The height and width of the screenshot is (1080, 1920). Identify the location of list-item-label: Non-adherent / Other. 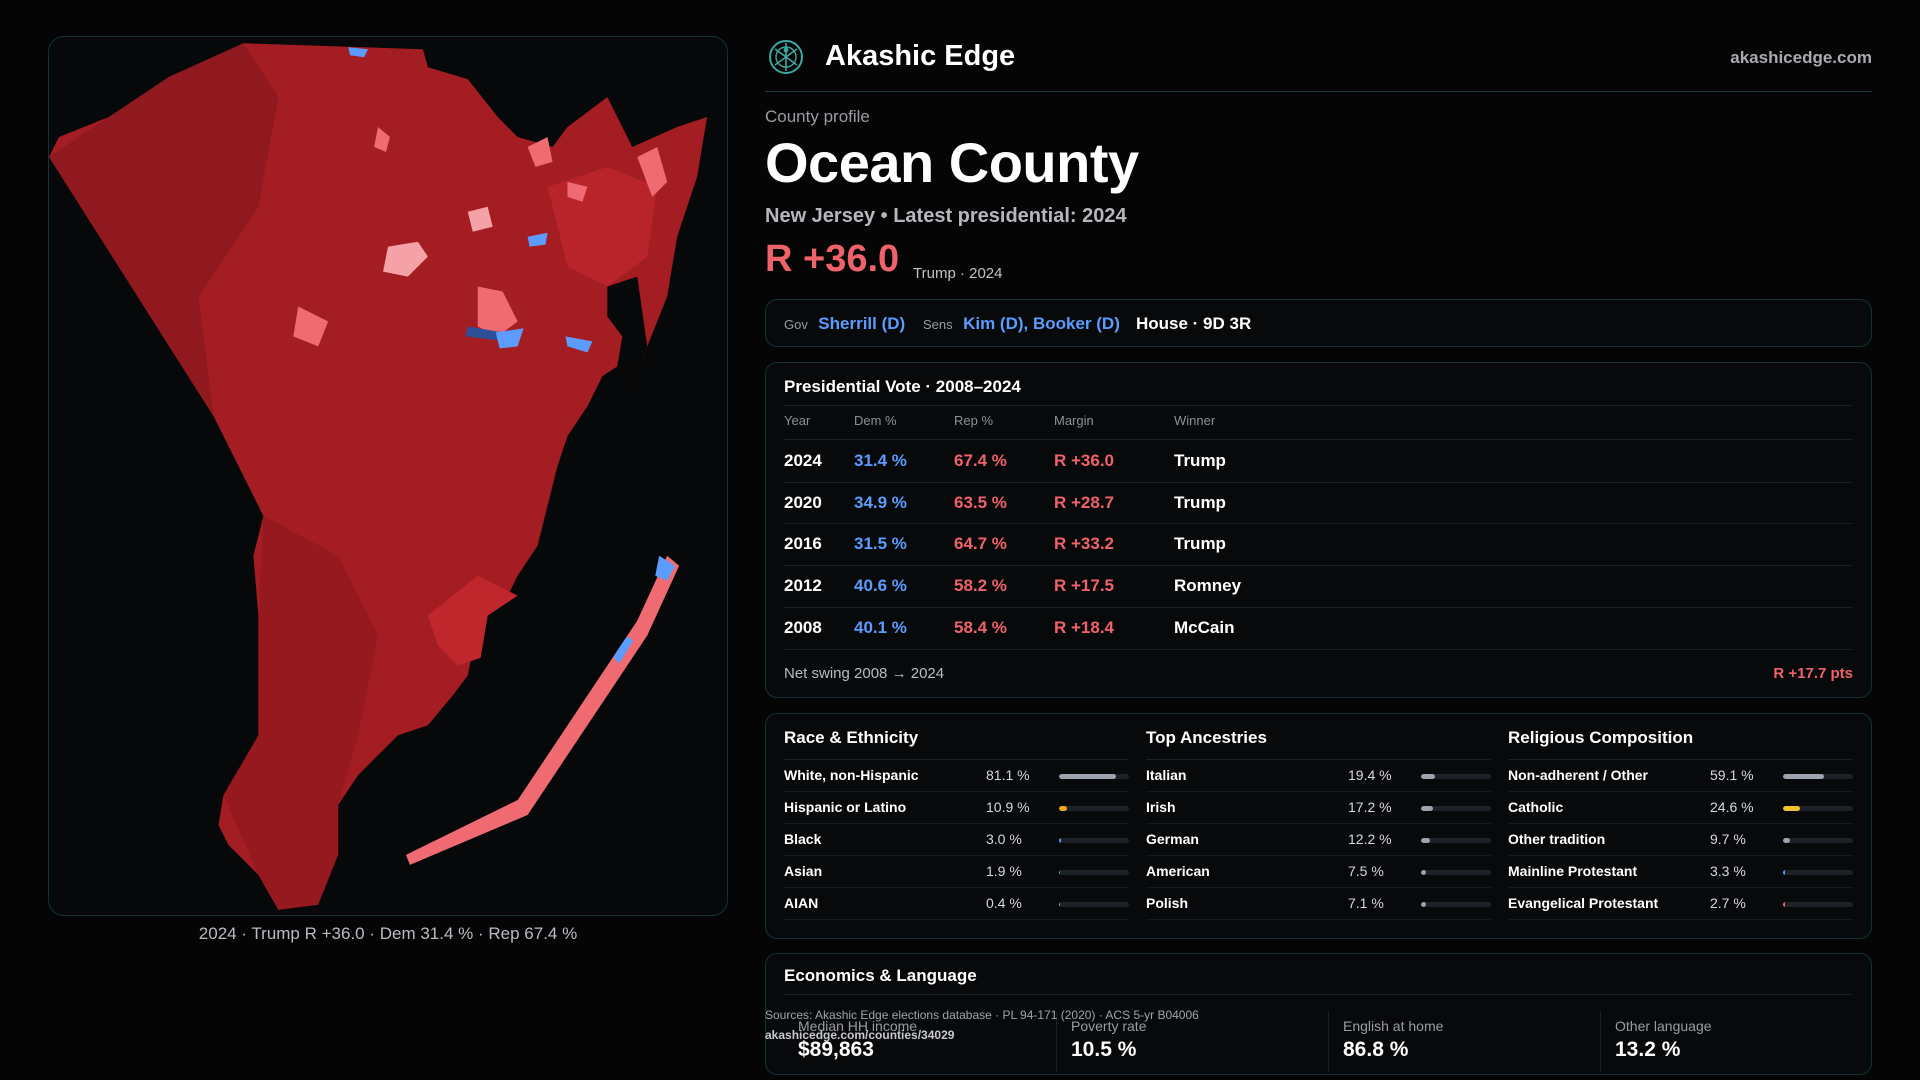
(1578, 775).